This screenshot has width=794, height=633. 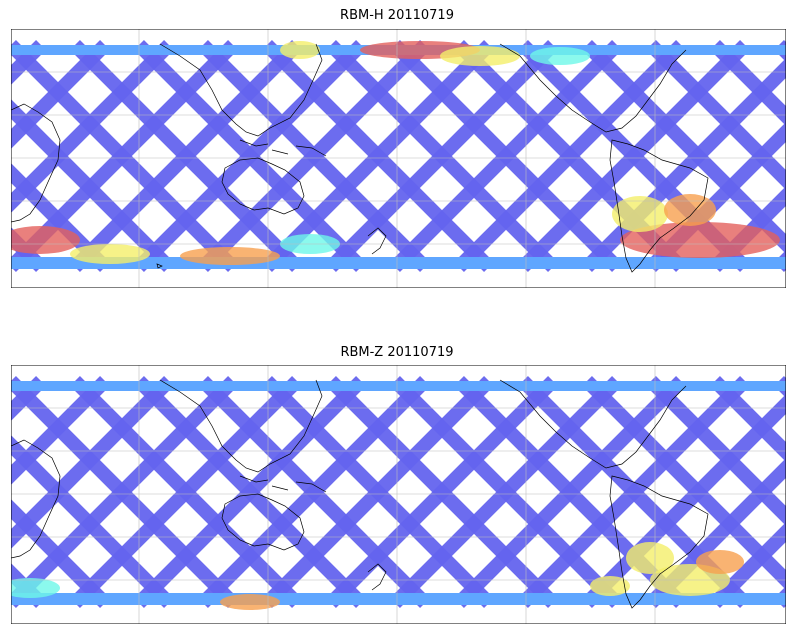 What do you see at coordinates (397, 15) in the screenshot?
I see `panel-title-rbm-h: RBM-H 20110719` at bounding box center [397, 15].